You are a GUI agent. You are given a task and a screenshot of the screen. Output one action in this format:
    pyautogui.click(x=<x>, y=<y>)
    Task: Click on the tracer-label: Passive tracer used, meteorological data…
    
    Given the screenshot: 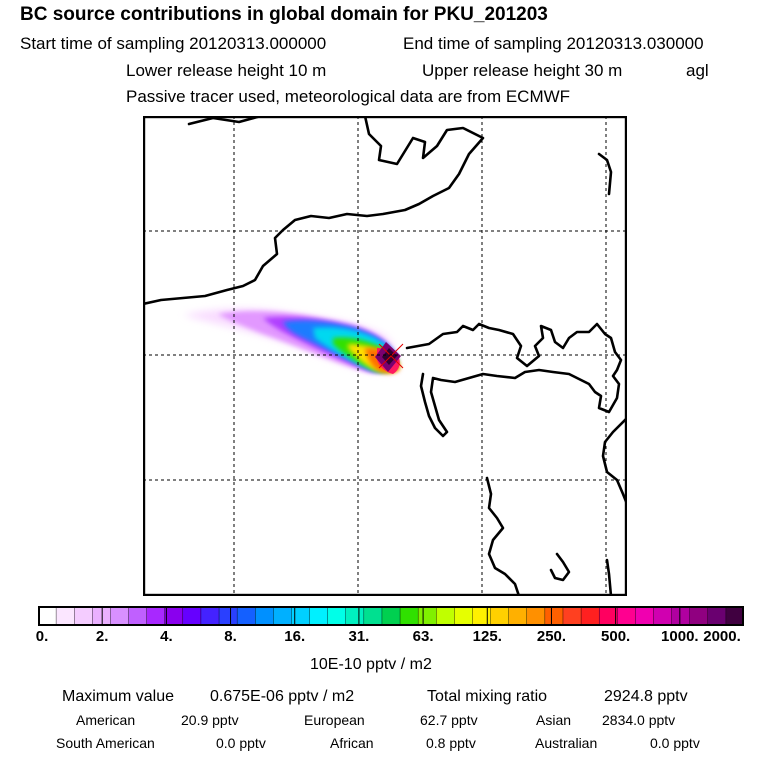 What is the action you would take?
    pyautogui.click(x=348, y=96)
    